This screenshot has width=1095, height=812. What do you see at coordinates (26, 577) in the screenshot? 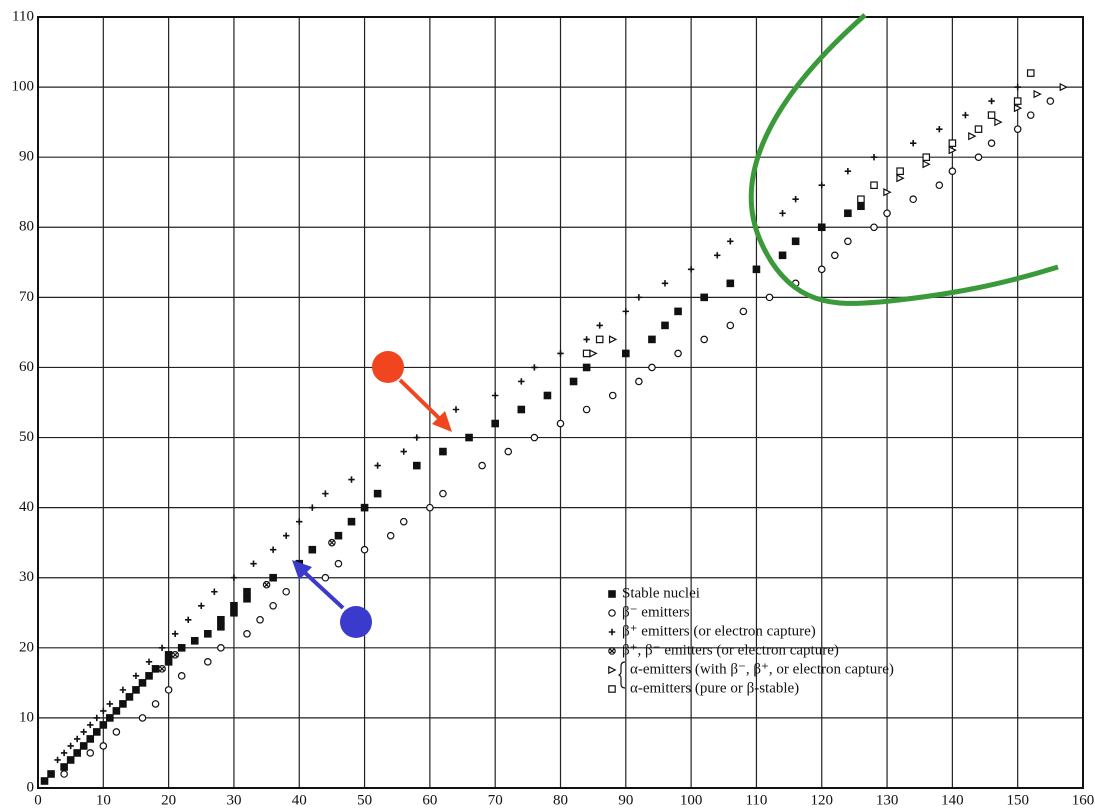
I see `y-tick-label: 30` at bounding box center [26, 577].